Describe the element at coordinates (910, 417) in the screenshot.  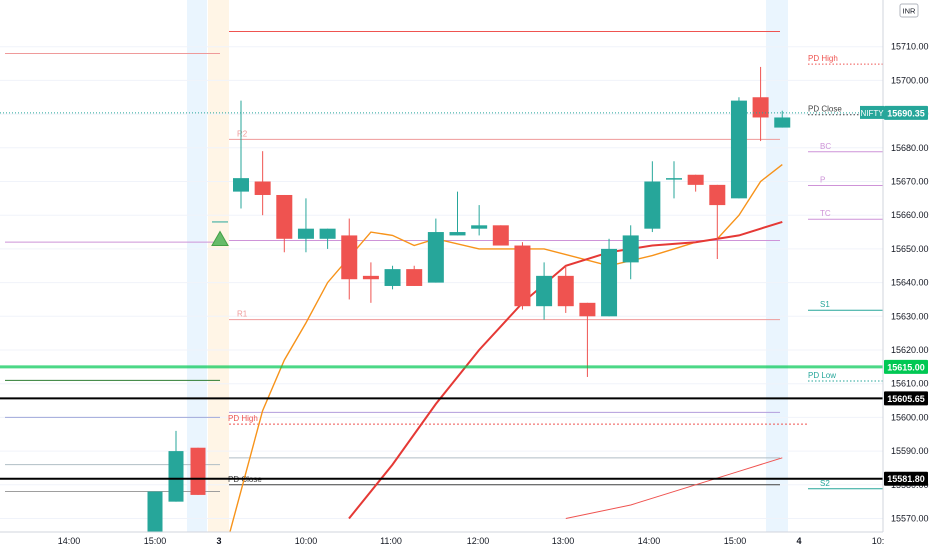
I see `price-tick-label: 15600.00` at that location.